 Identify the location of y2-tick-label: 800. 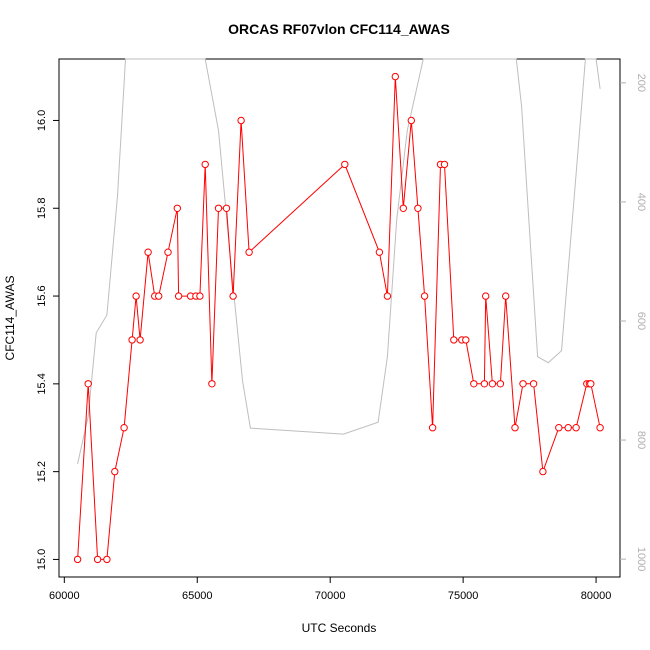
(641, 440).